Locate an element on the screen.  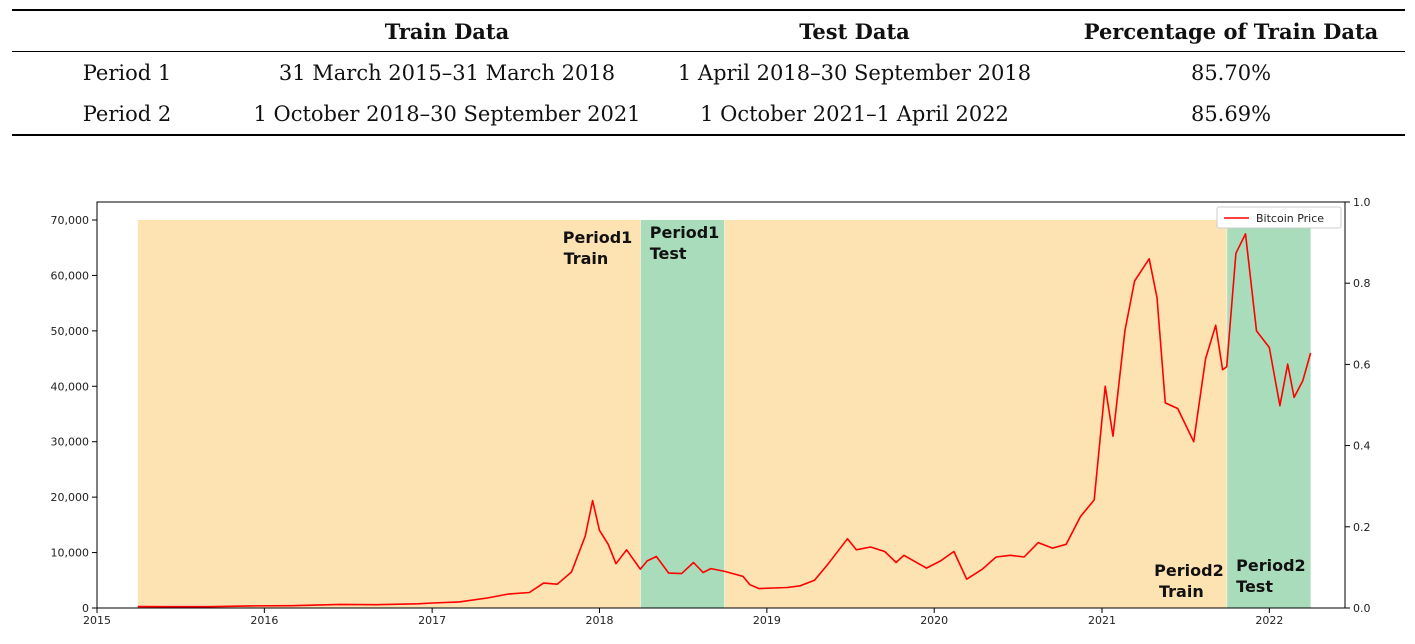
table-header-cell: Test Data is located at coordinates (854, 31).